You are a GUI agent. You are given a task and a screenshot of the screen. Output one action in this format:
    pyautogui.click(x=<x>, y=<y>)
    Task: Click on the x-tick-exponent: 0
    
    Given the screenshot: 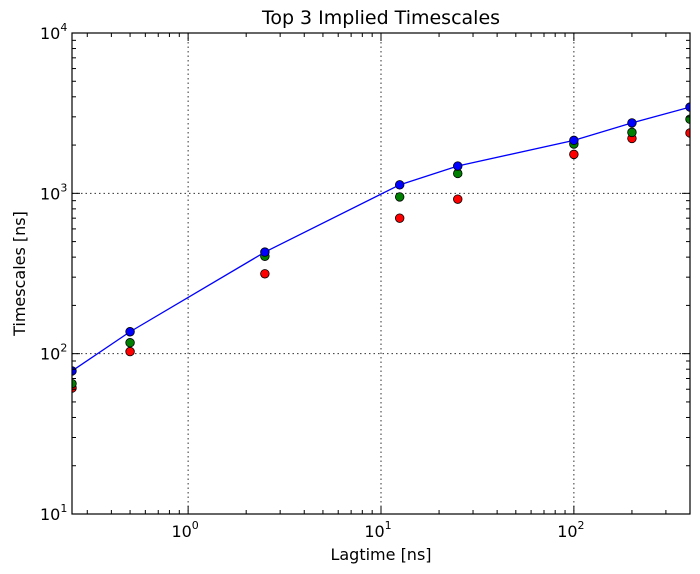 What is the action you would take?
    pyautogui.click(x=195, y=525)
    